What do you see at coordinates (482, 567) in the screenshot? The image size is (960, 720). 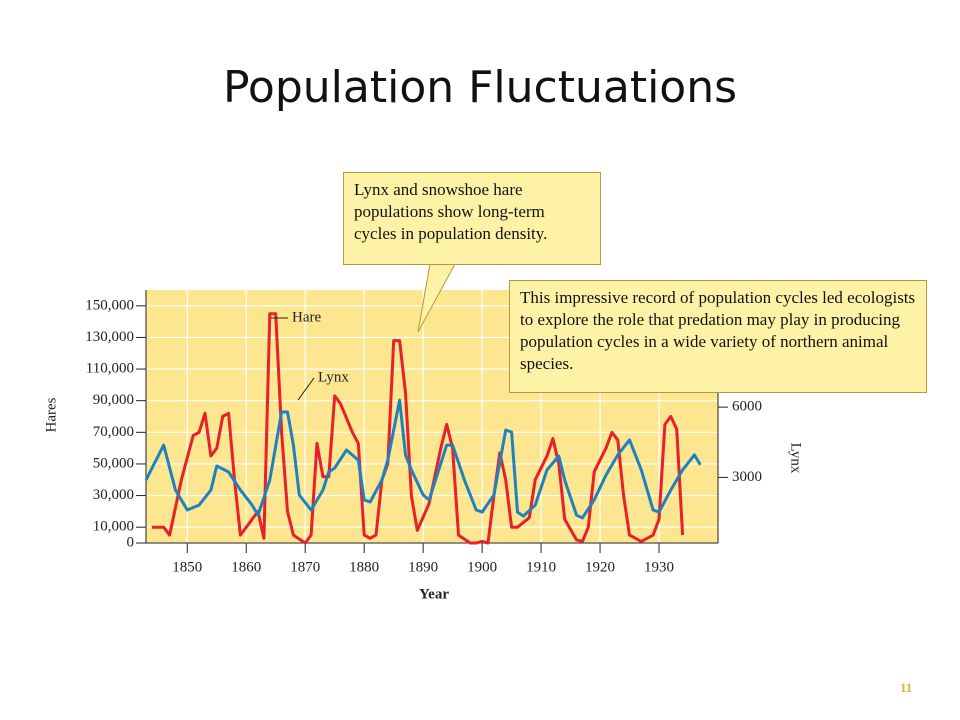 I see `x-tick-label: 1900` at bounding box center [482, 567].